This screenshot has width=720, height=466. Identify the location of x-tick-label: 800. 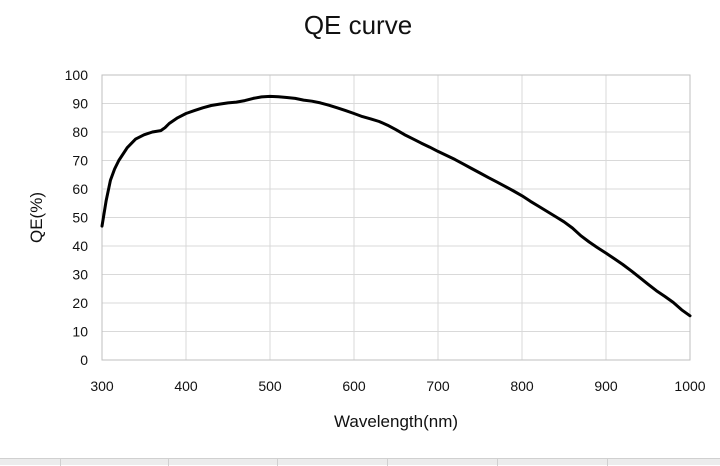
(522, 386).